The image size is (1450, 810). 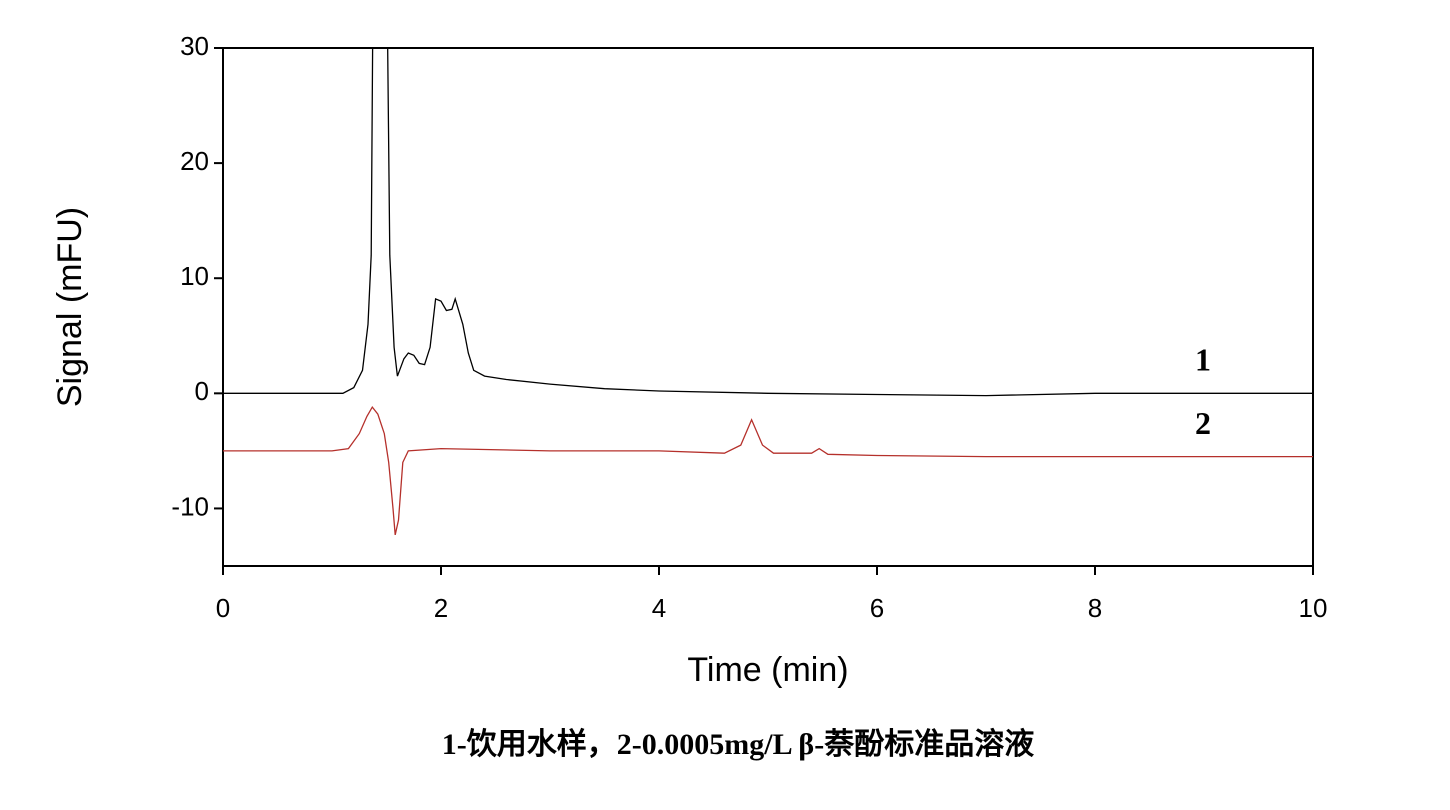 What do you see at coordinates (767, 670) in the screenshot?
I see `x-axis-label: Time (min)` at bounding box center [767, 670].